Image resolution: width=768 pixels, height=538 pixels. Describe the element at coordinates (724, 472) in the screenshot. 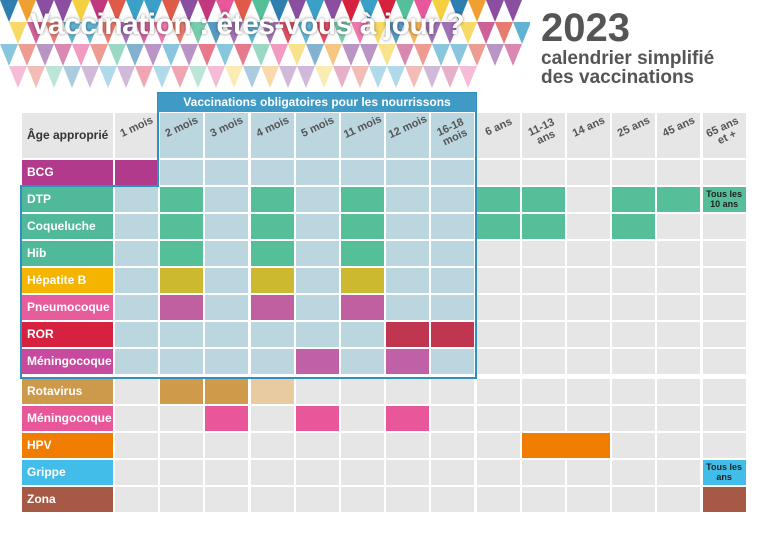

I see `note: Tous les ans` at that location.